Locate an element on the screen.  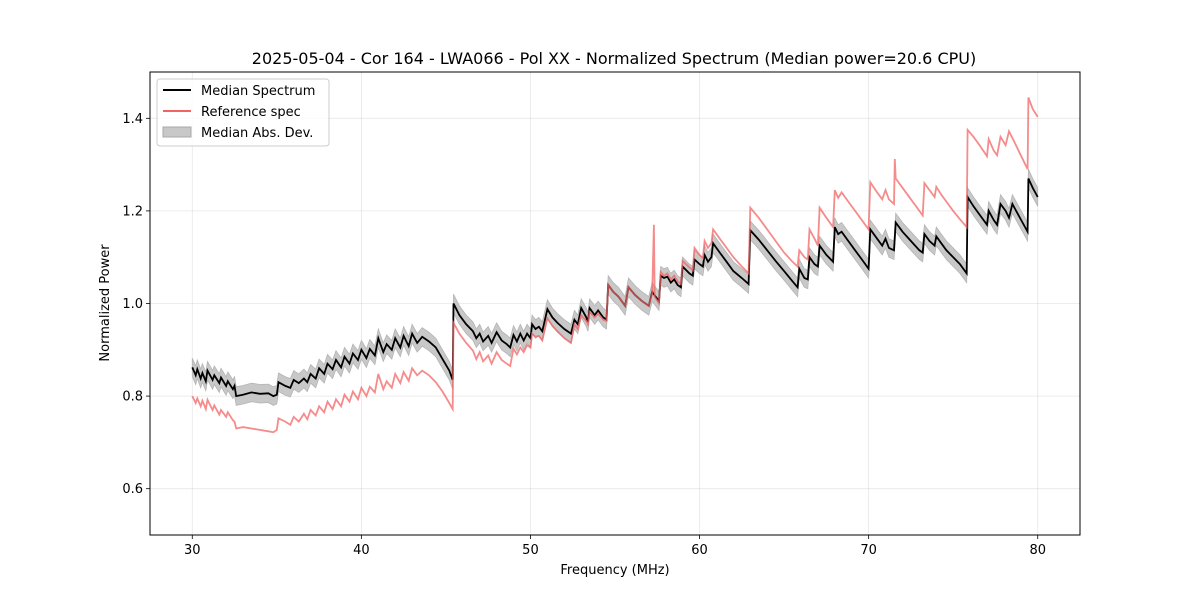
y-axis-label: Normalized Power is located at coordinates (105, 303).